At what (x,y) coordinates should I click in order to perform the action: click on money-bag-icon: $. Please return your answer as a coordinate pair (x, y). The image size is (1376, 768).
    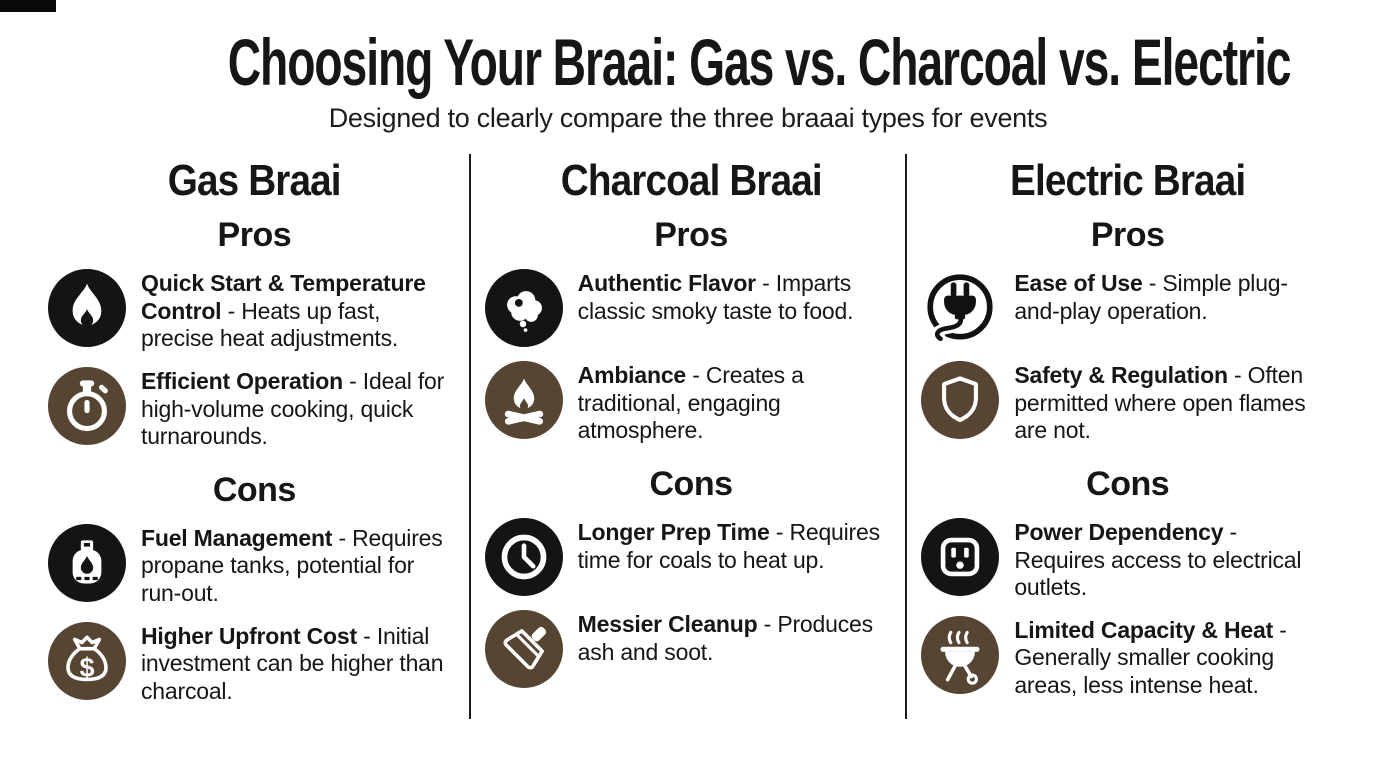
    Looking at the image, I should click on (87, 660).